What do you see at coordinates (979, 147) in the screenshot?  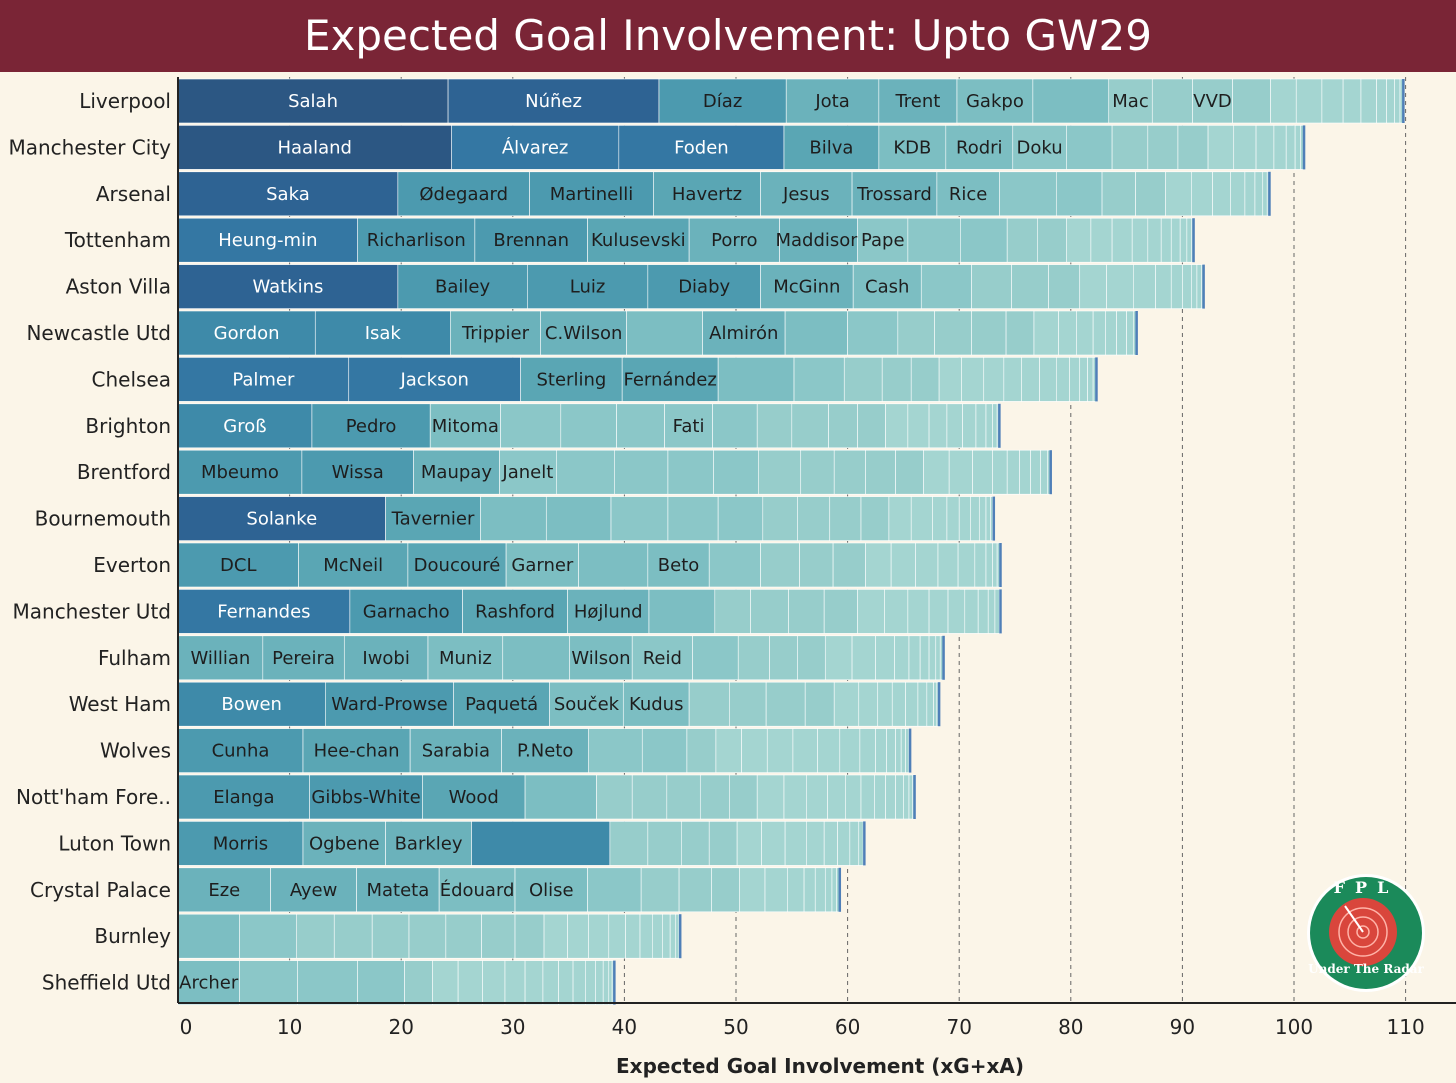 I see `player-label: Rodri` at bounding box center [979, 147].